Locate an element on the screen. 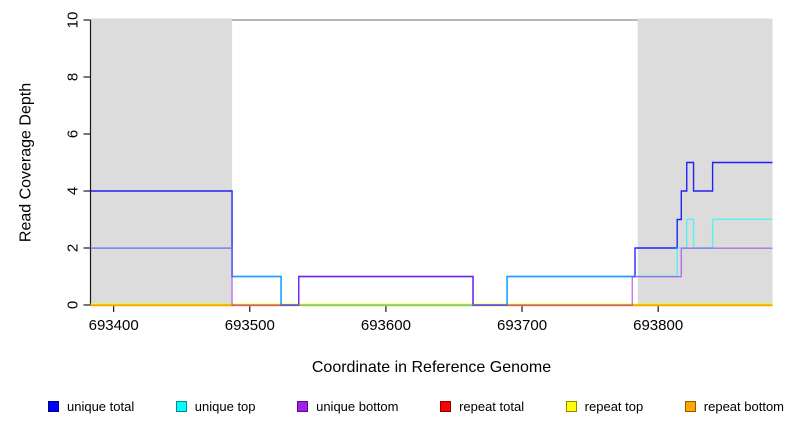 Image resolution: width=792 pixels, height=432 pixels. legend-item-unique-bottom: unique bottom is located at coordinates (348, 406).